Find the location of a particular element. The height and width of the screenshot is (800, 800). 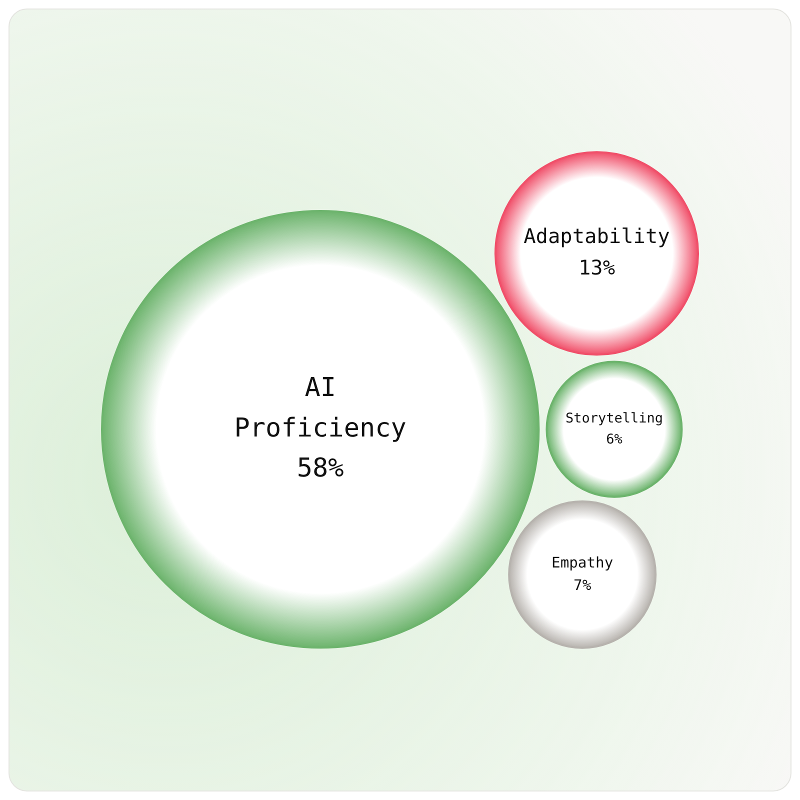

category-label: AI Proficiency is located at coordinates (320, 408).